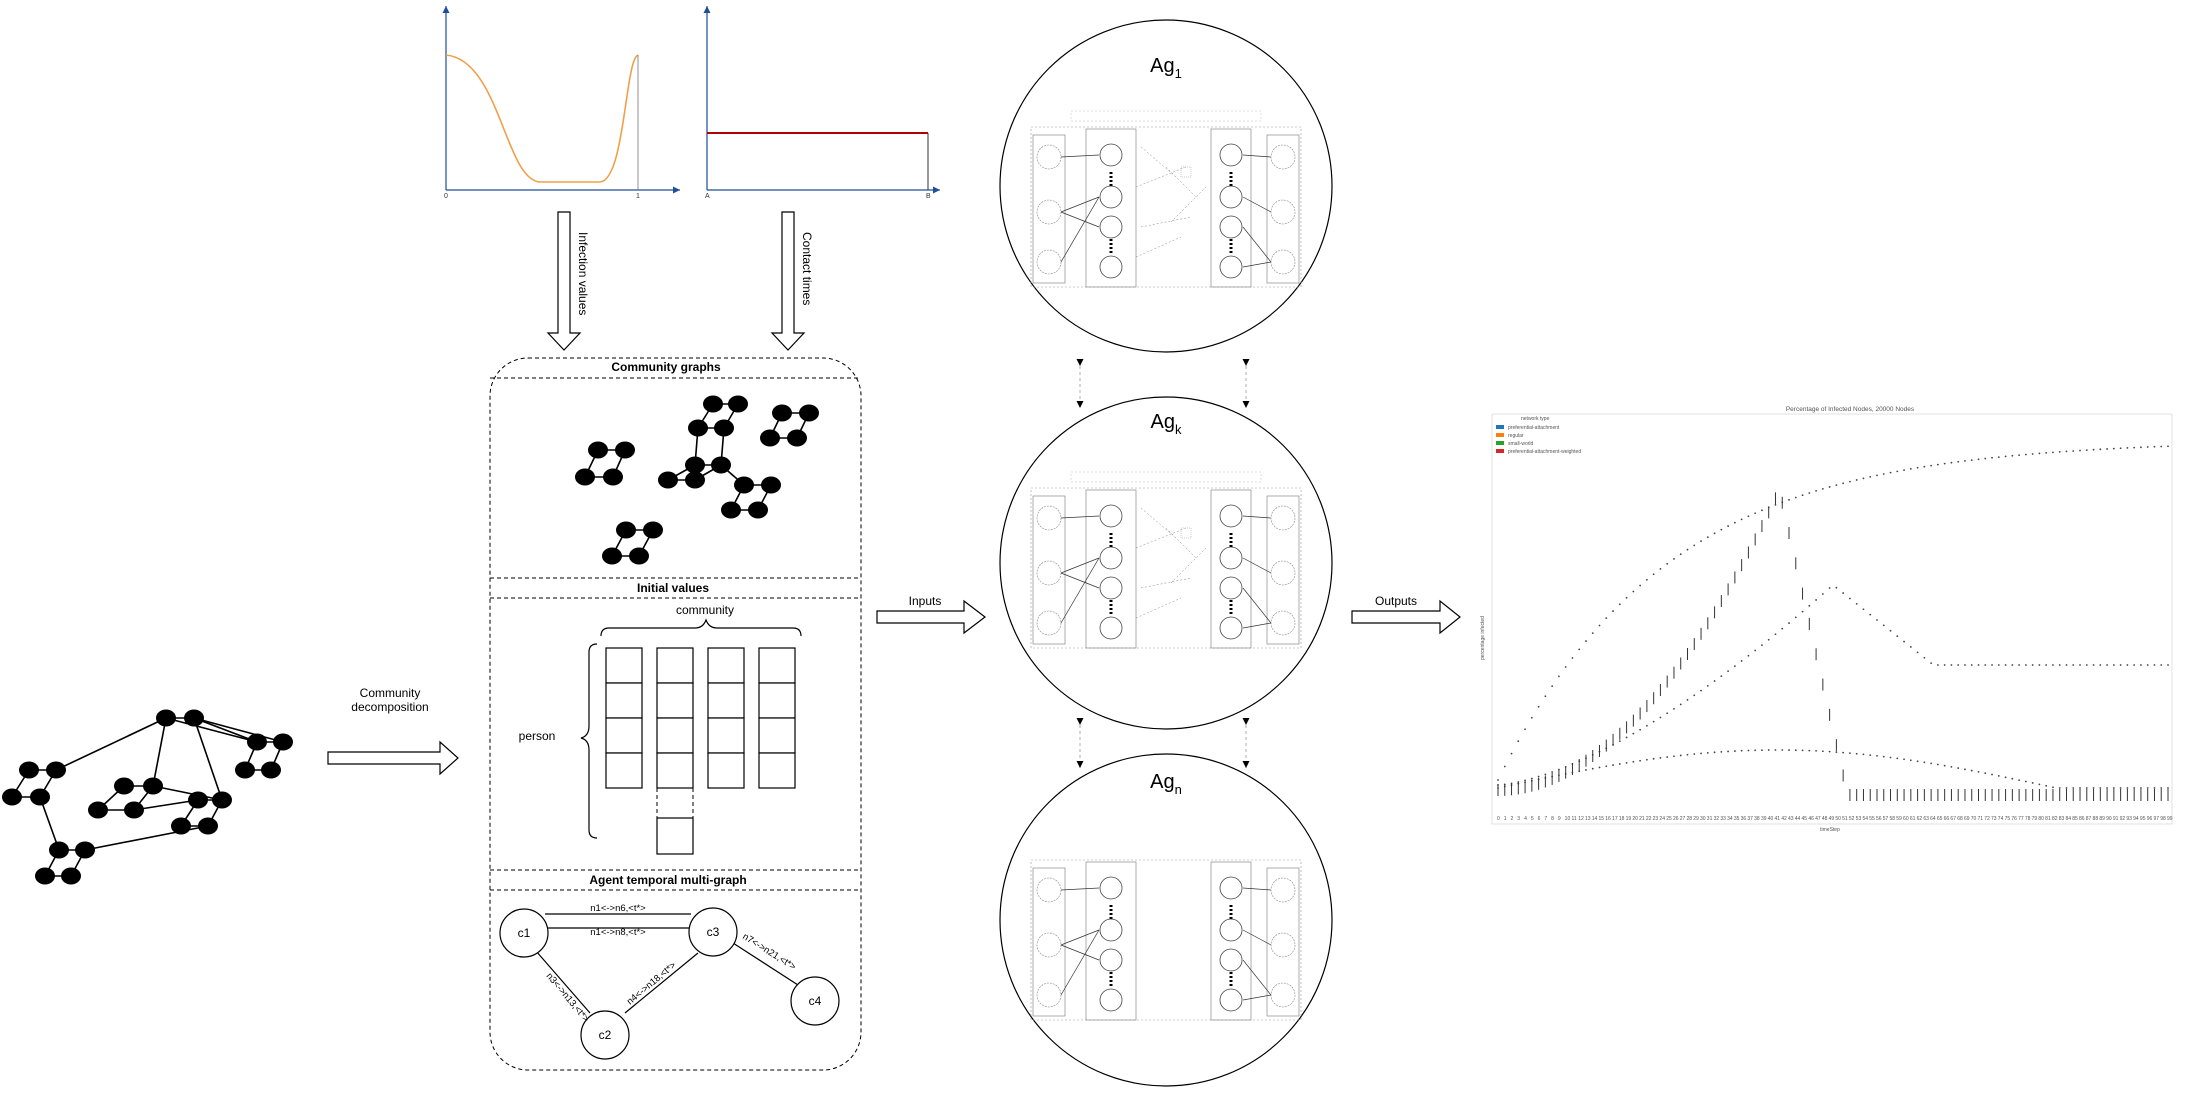 The width and height of the screenshot is (2187, 1098). I want to click on graph-edge, so click(159, 752).